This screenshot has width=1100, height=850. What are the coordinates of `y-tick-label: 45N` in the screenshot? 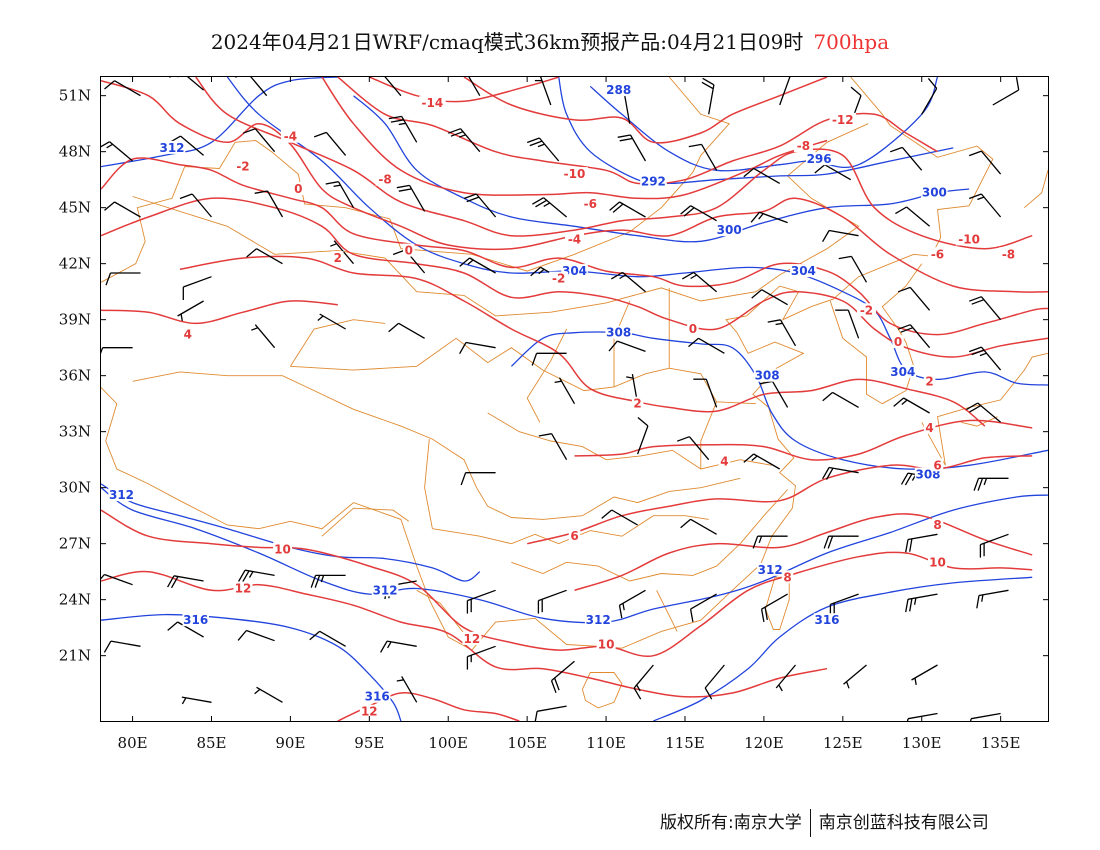 It's located at (75, 208).